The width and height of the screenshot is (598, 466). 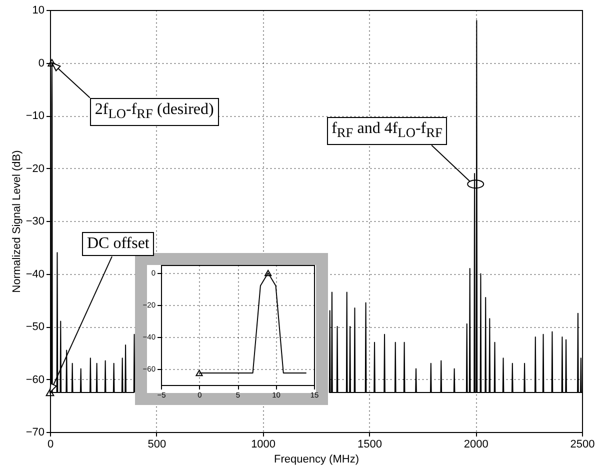 I want to click on x-tick-label: 500, so click(x=157, y=444).